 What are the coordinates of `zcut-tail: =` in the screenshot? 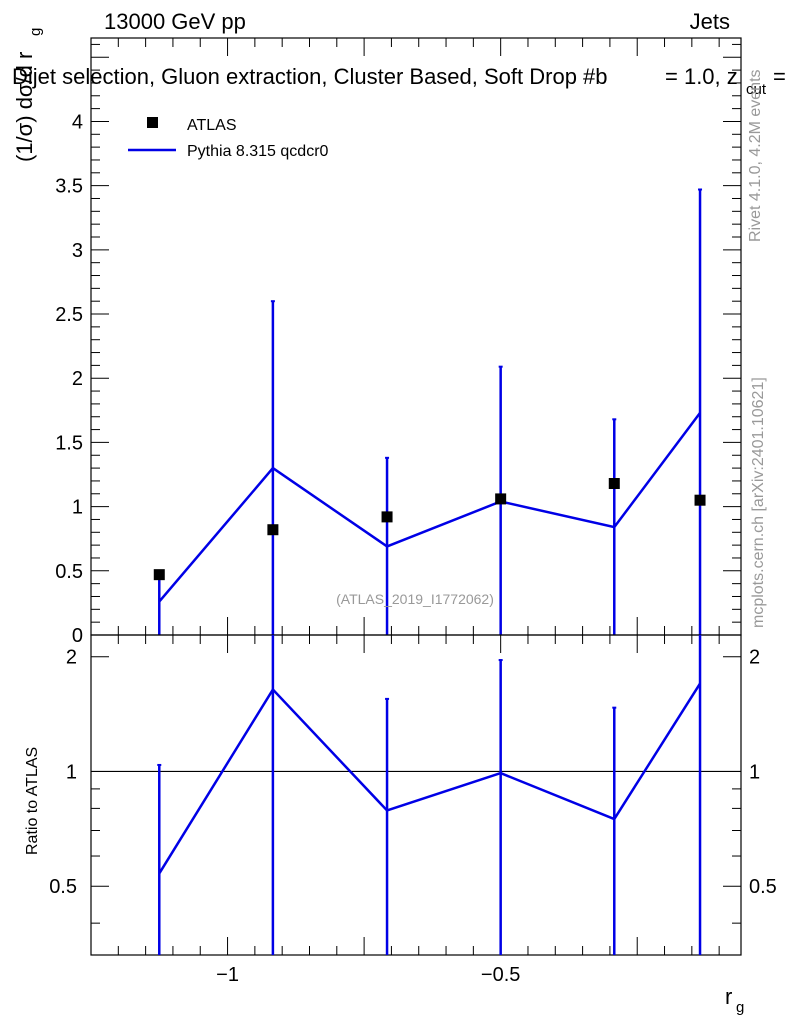 It's located at (779, 76).